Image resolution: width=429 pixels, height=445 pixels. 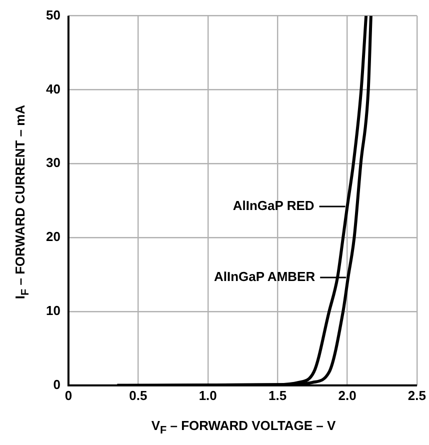 What do you see at coordinates (56, 384) in the screenshot?
I see `y-tick-label: 0` at bounding box center [56, 384].